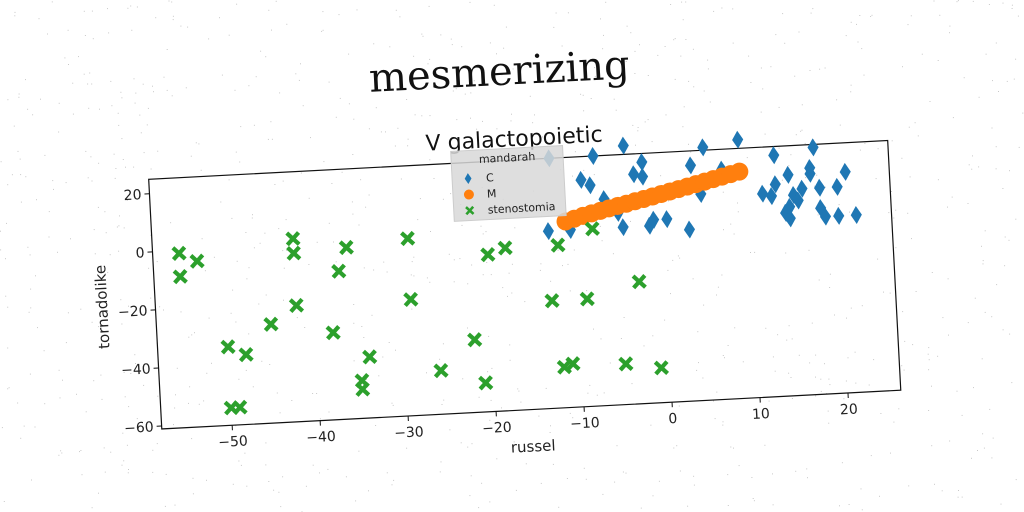 The height and width of the screenshot is (512, 1024). What do you see at coordinates (652, 196) in the screenshot?
I see `series-M` at bounding box center [652, 196].